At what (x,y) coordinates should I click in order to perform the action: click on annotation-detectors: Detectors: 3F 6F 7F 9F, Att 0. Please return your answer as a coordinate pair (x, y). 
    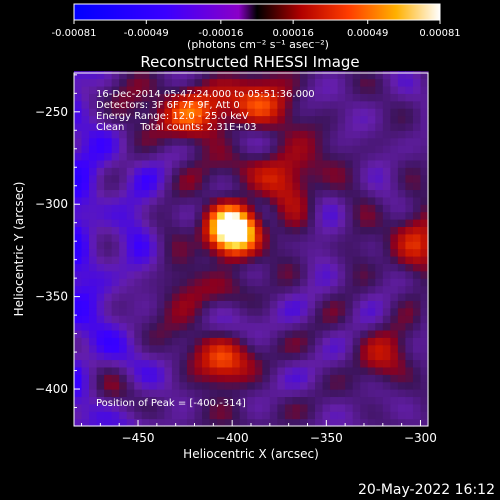
    Looking at the image, I should click on (168, 105).